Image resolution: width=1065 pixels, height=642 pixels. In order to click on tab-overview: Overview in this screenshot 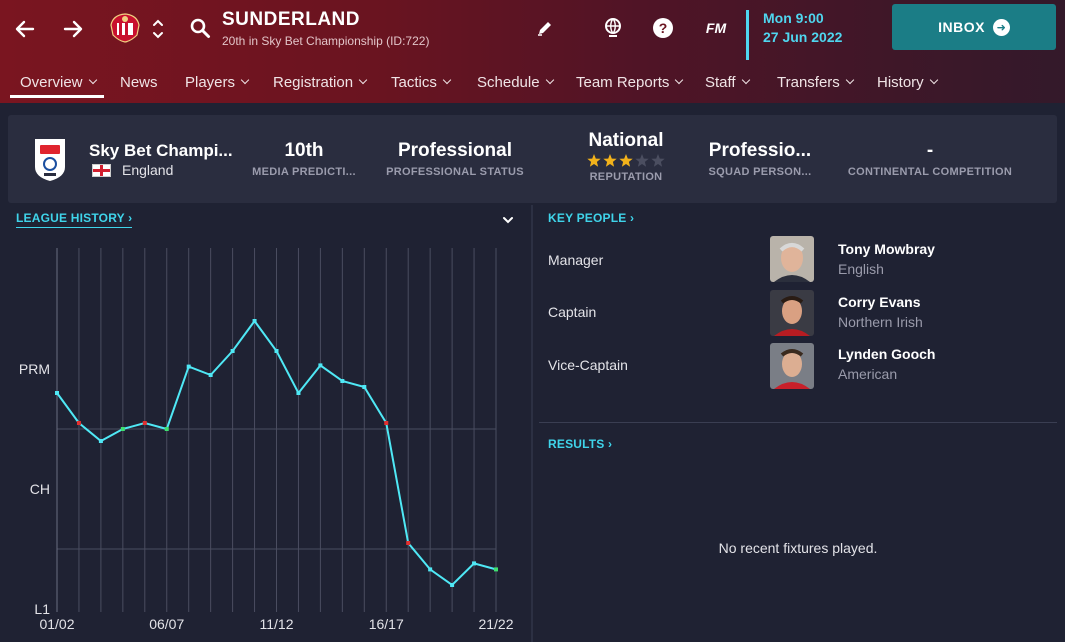, I will do `click(58, 82)`.